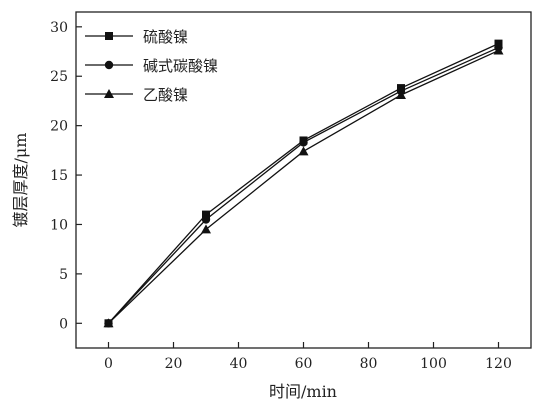 This screenshot has width=539, height=406. I want to click on legend-item: 乙酸镍, so click(136, 95).